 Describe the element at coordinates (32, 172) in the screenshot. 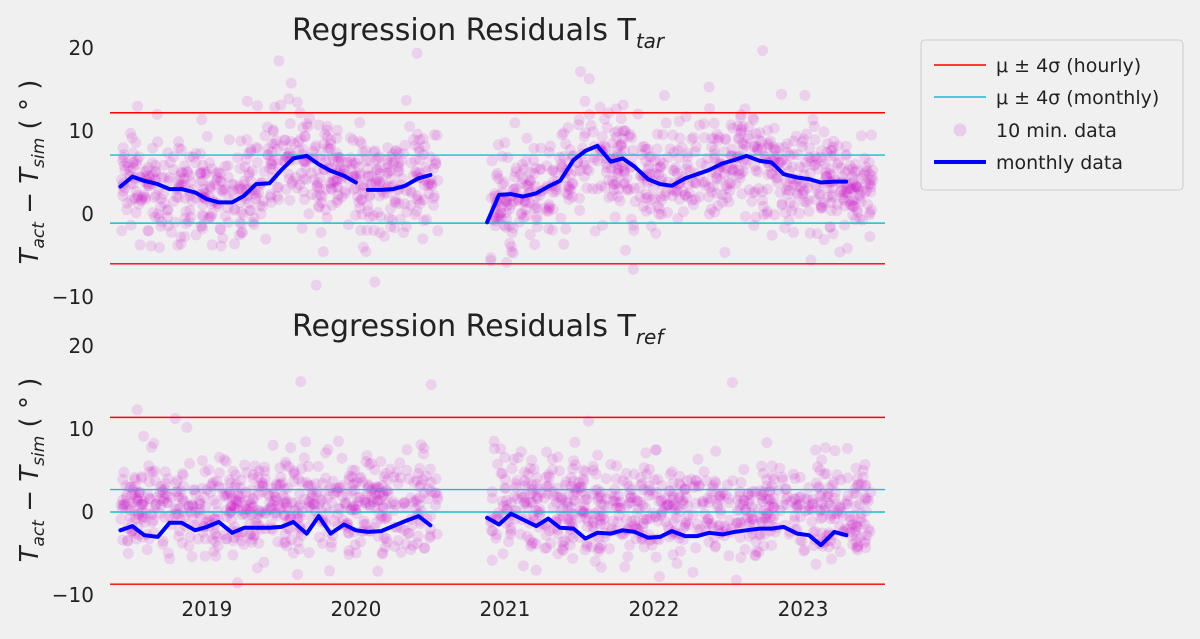

I see `y-axis-label-tar: Tact − Tsim ( ° )` at that location.